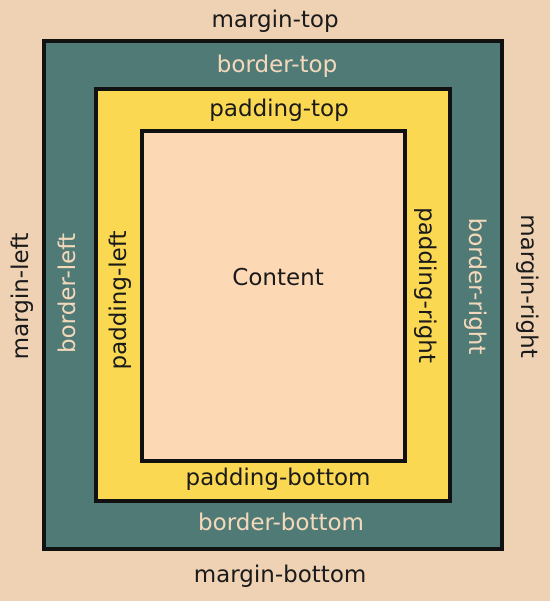  I want to click on border-bottom-label: border-bottom, so click(281, 523).